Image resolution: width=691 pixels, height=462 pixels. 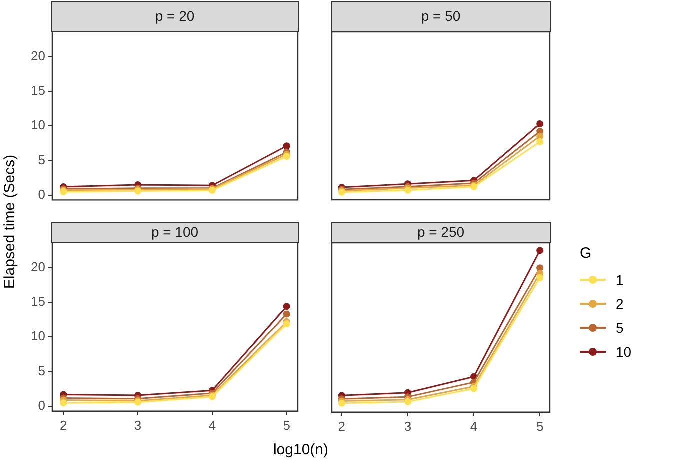 What do you see at coordinates (620, 280) in the screenshot?
I see `legend-label: 1` at bounding box center [620, 280].